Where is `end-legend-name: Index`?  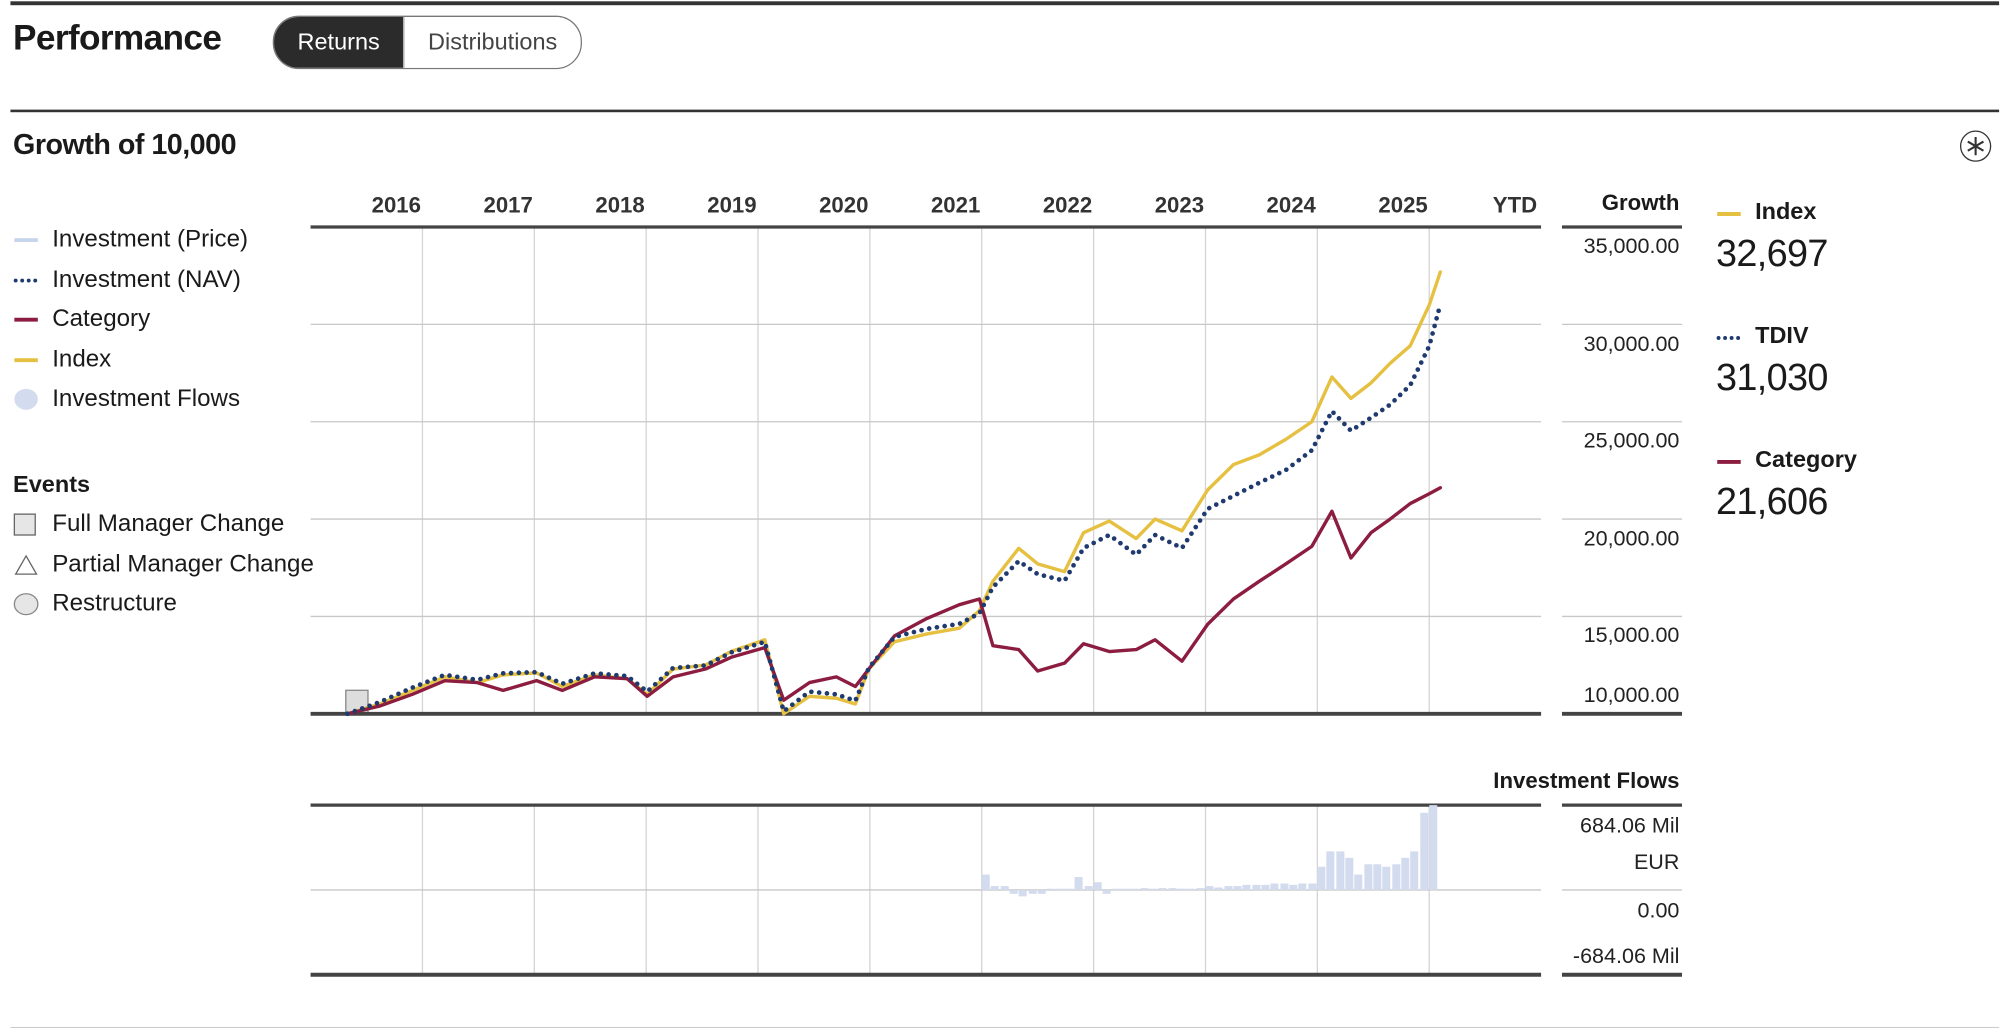
end-legend-name: Index is located at coordinates (1786, 211).